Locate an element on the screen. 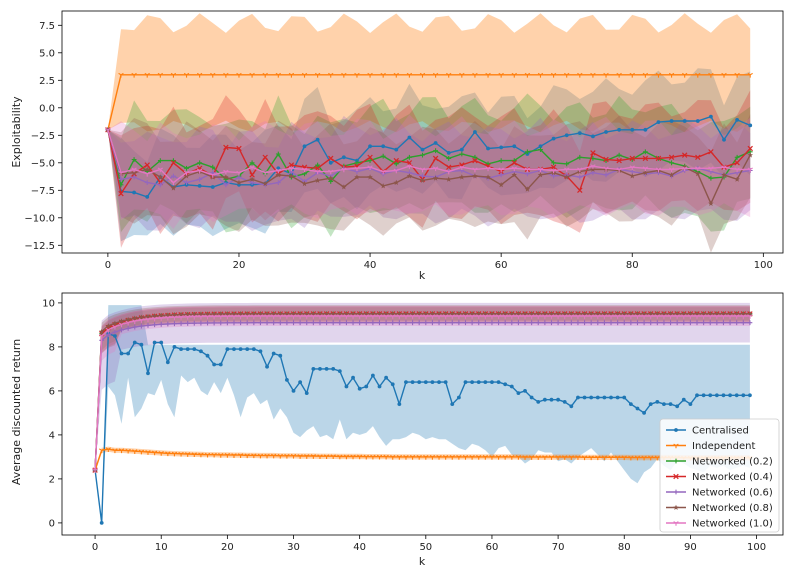  legend-box is located at coordinates (719, 475).